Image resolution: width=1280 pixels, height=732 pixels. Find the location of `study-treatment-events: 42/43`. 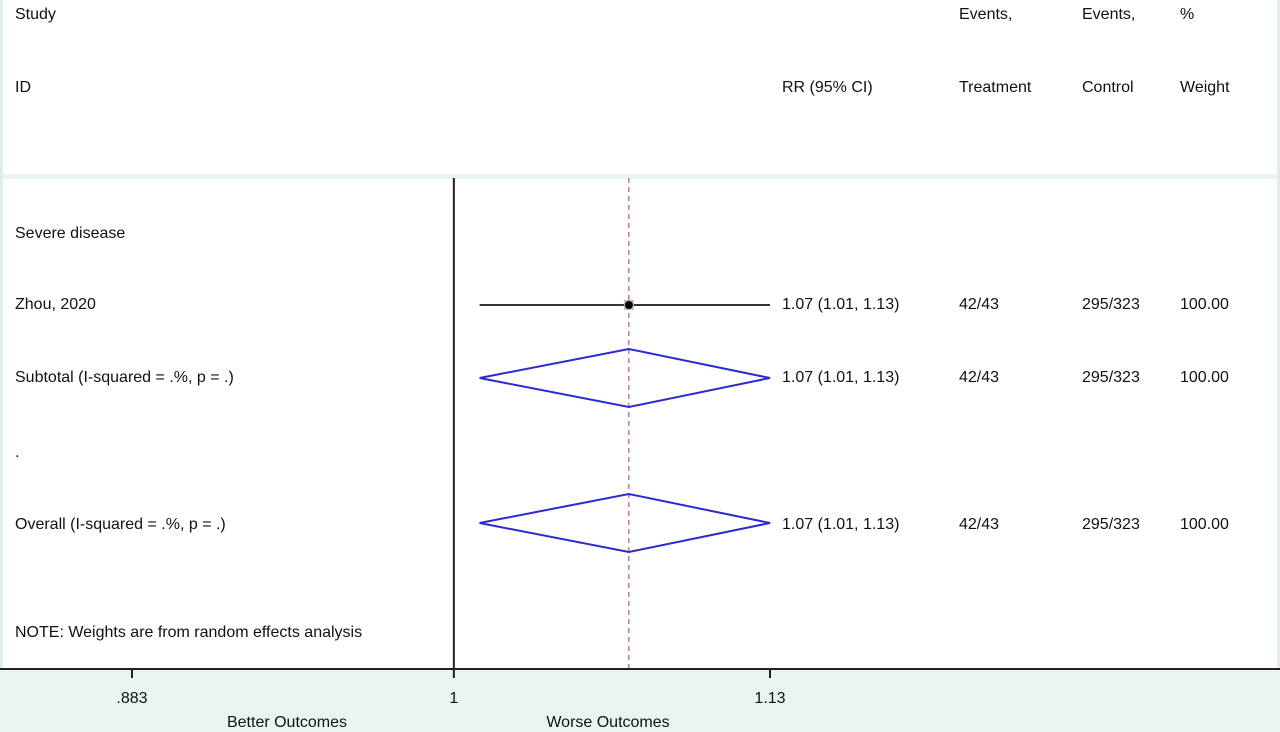

study-treatment-events: 42/43 is located at coordinates (979, 304).